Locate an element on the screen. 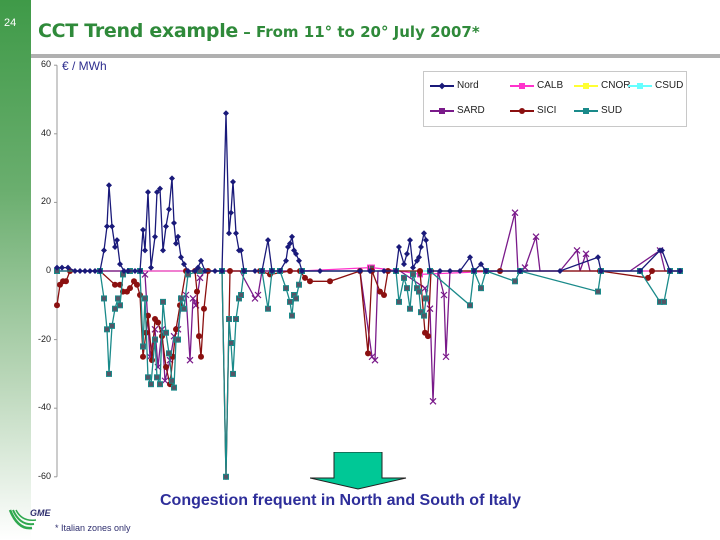  y-tick-label: -40 is located at coordinates (44, 407).